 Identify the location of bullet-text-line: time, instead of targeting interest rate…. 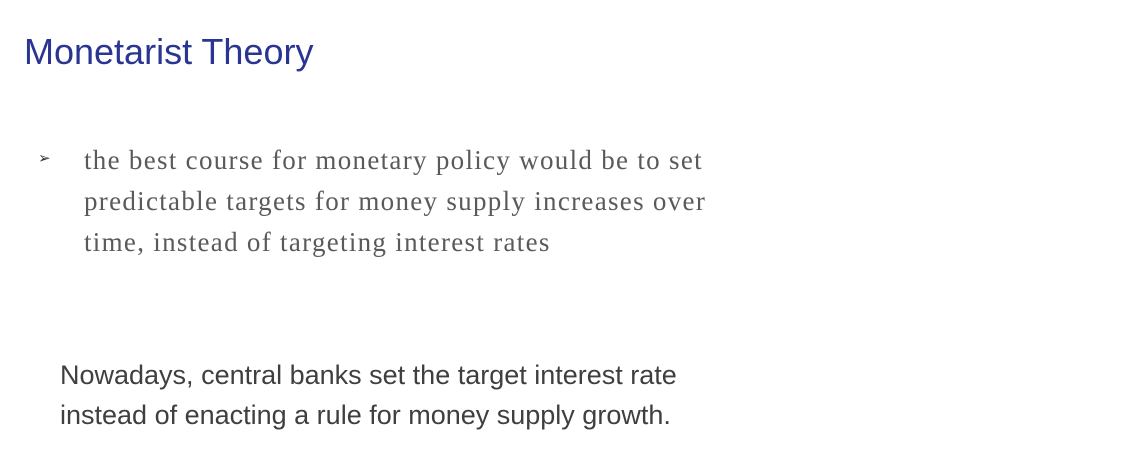
(317, 242).